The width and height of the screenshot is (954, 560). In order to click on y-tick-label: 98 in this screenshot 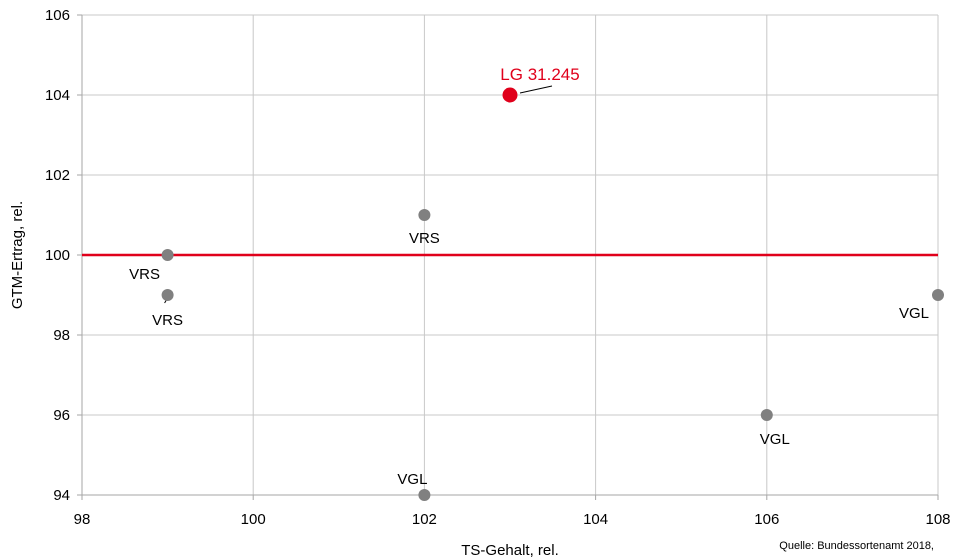, I will do `click(61, 335)`.